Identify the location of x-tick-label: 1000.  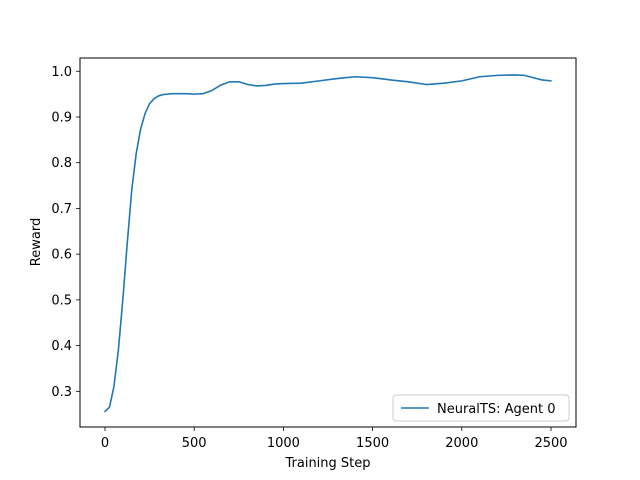
(283, 443).